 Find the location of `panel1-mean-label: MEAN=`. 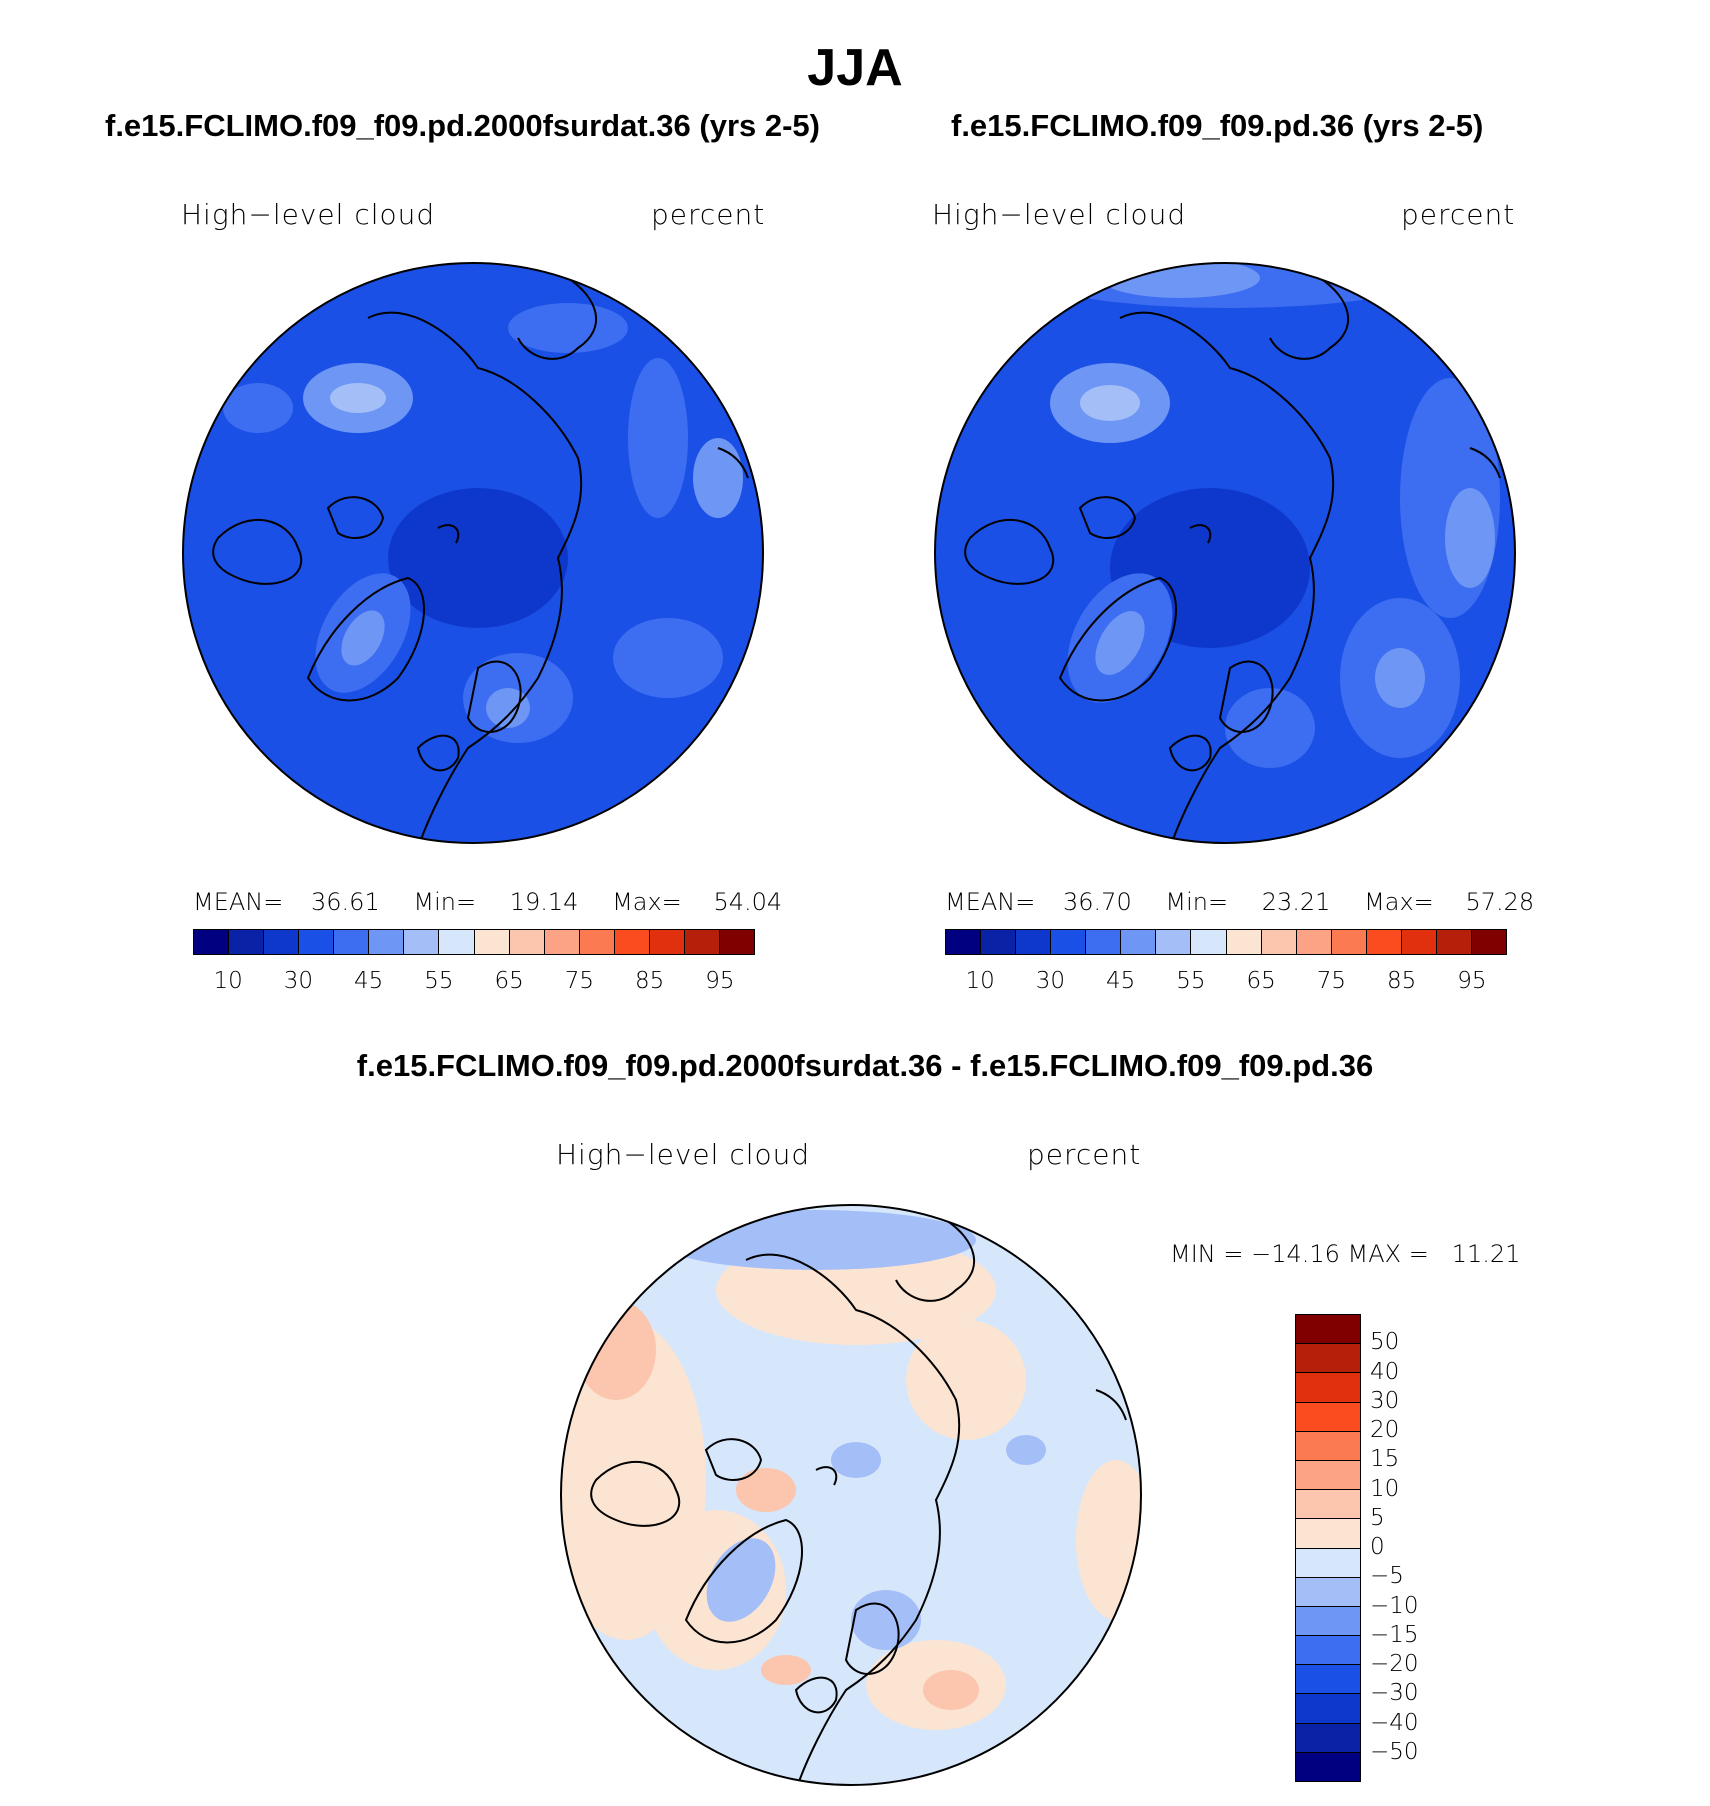

panel1-mean-label: MEAN= is located at coordinates (238, 902).